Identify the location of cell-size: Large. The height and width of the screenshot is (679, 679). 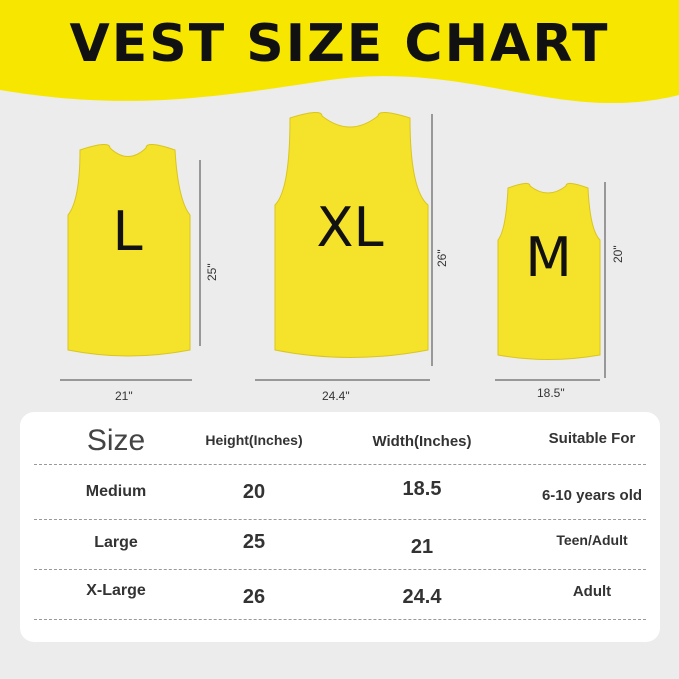
(116, 542).